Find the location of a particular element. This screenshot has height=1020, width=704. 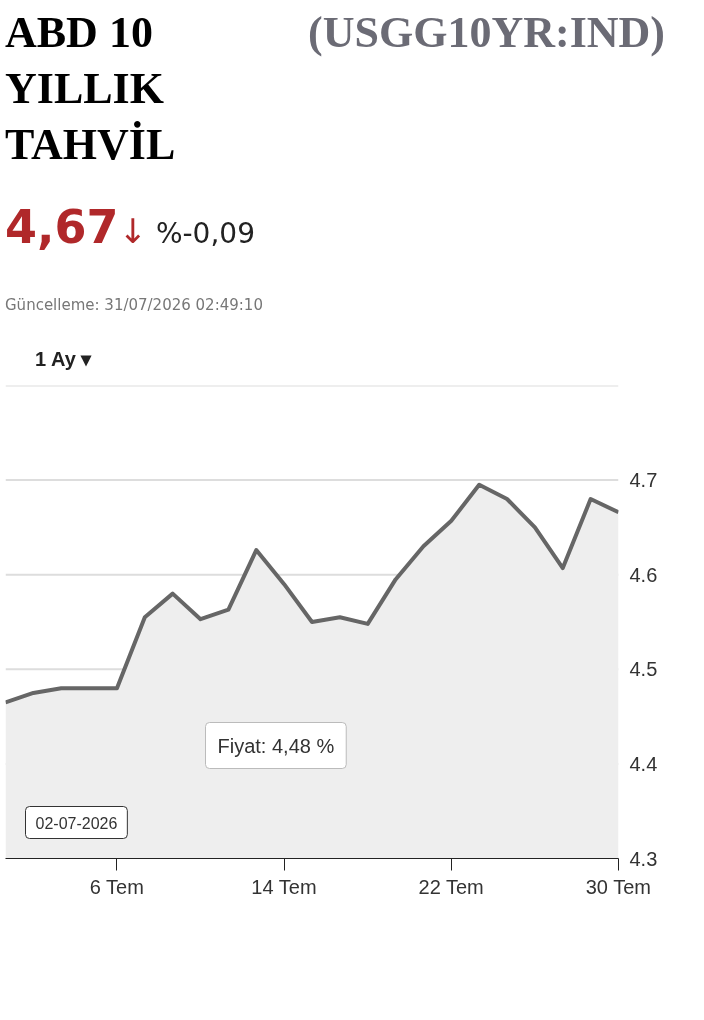

text: Güncelleme: 31/07/2026 02:49:10 is located at coordinates (134, 305).